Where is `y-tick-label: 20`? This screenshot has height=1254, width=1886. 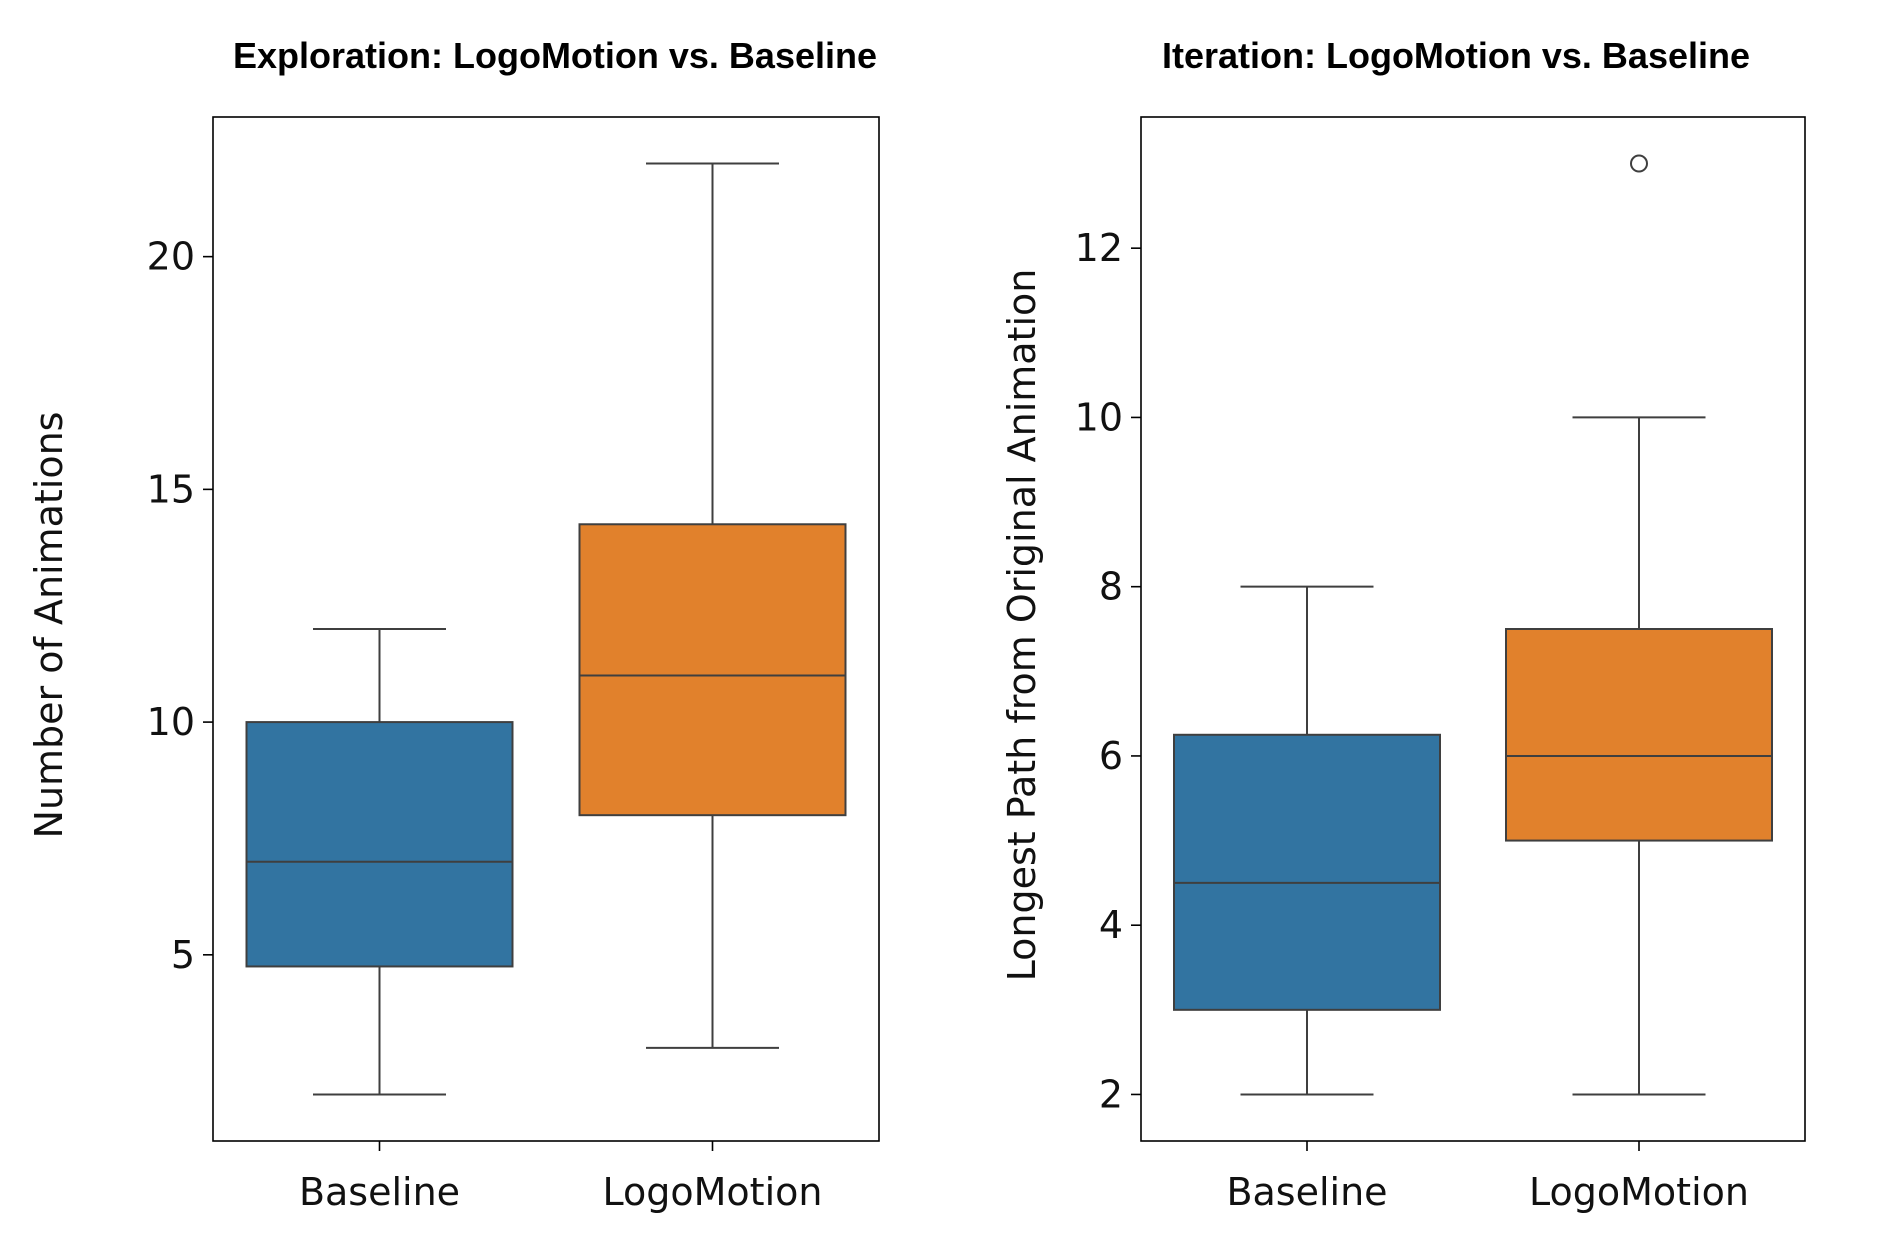
y-tick-label: 20 is located at coordinates (171, 257).